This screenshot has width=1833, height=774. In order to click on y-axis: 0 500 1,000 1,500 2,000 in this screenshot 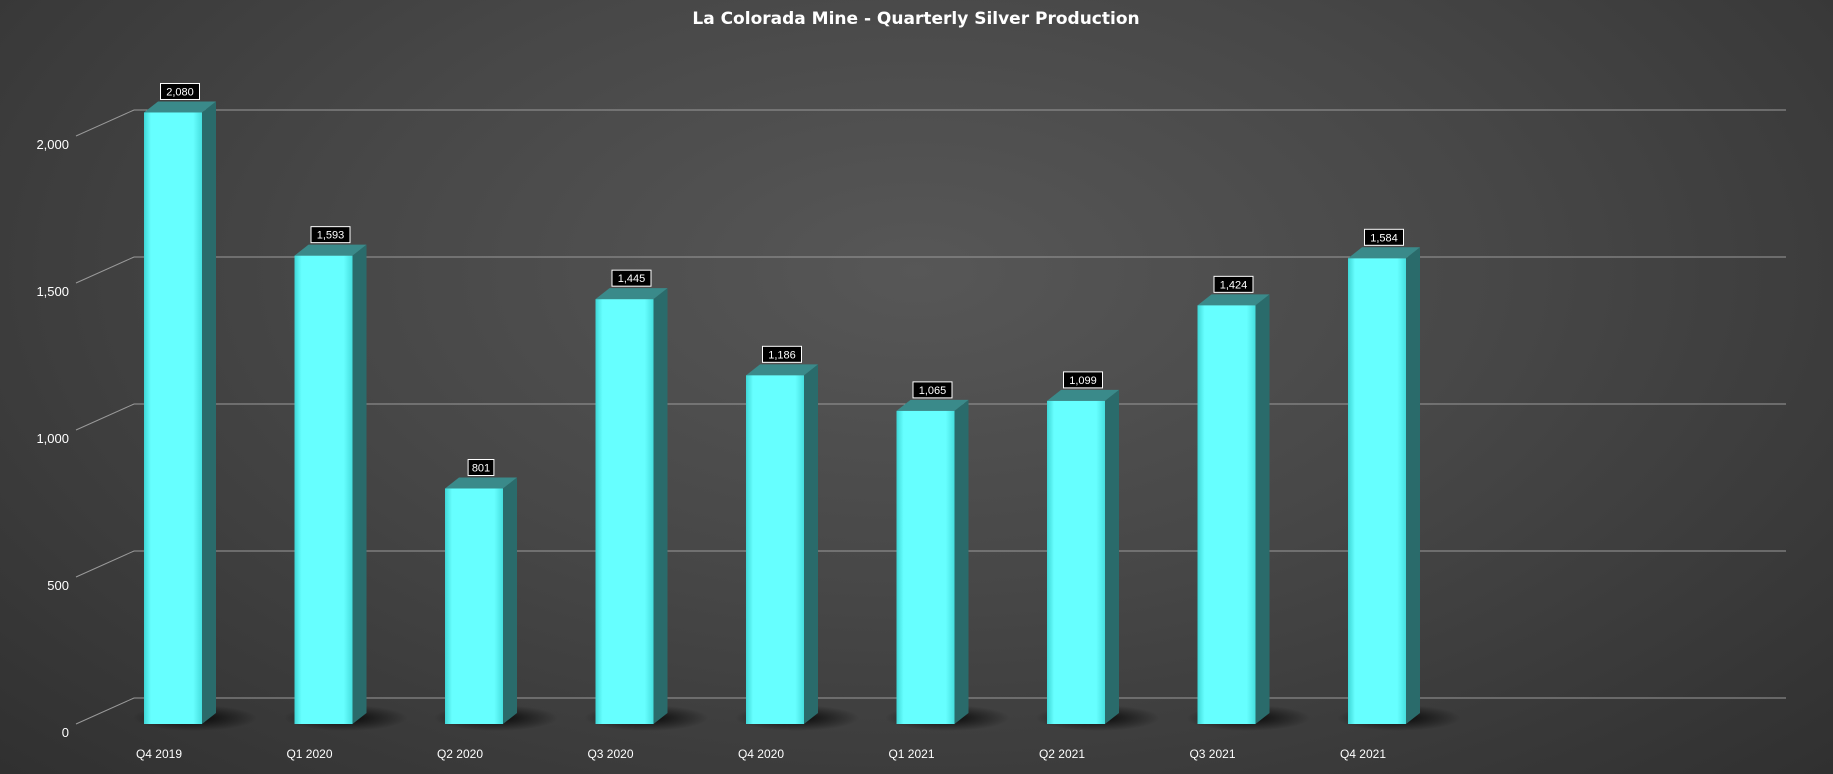, I will do `click(52, 438)`.